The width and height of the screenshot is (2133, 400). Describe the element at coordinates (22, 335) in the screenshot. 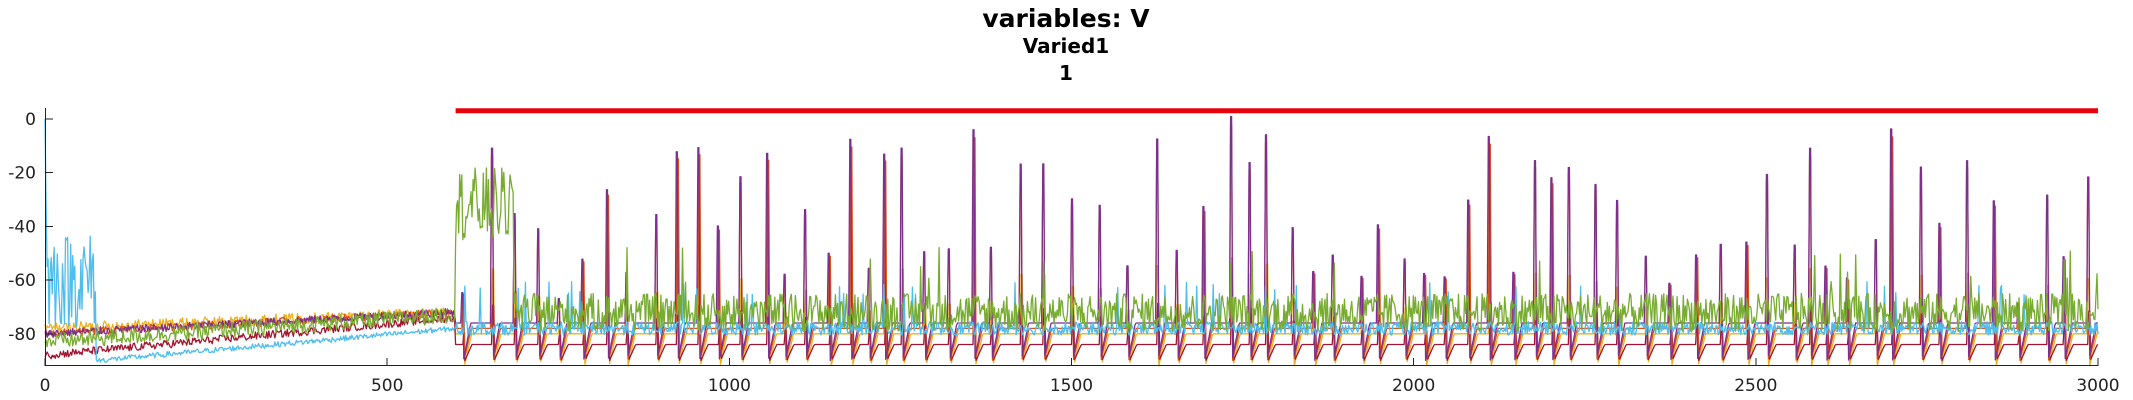

I see `y-tick-label: -80` at that location.